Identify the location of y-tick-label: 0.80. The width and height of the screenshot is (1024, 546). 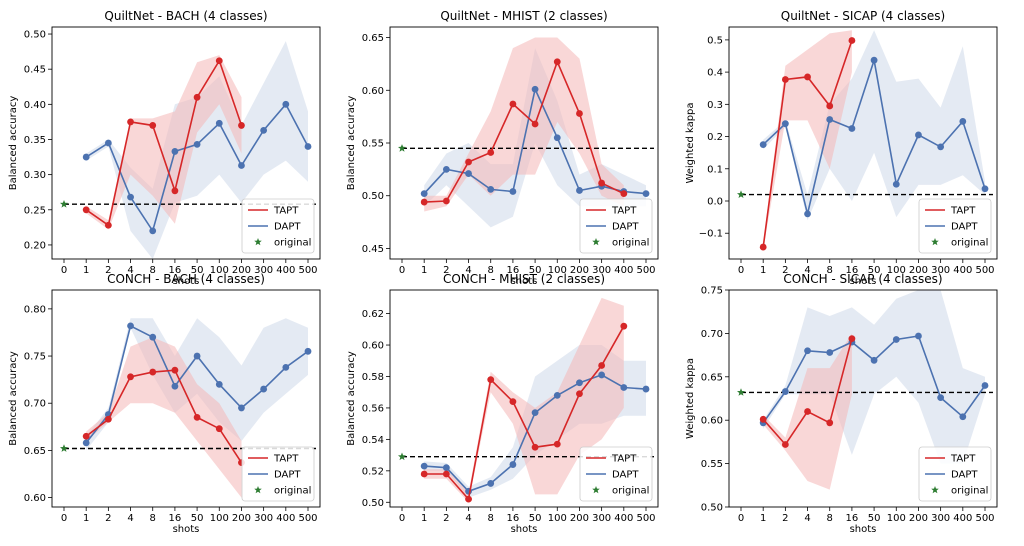
(35, 309).